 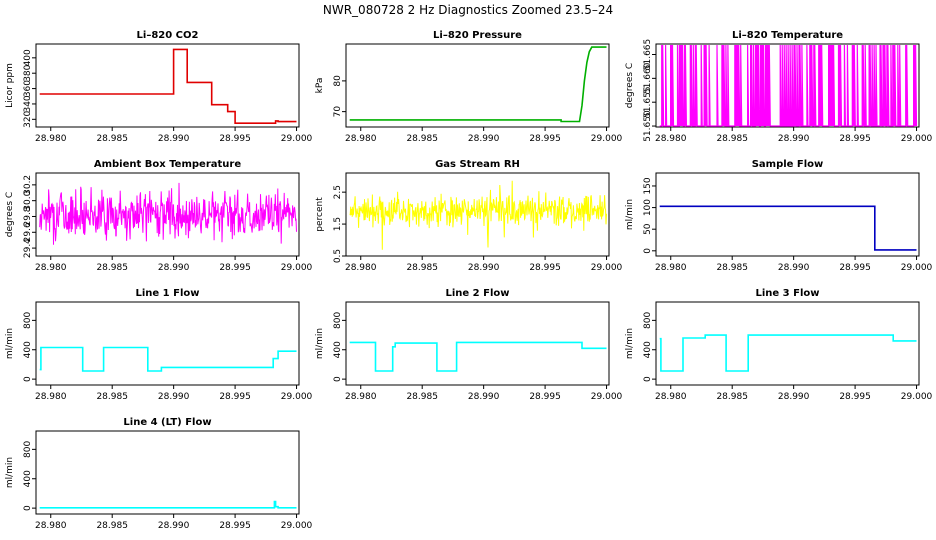 What do you see at coordinates (794, 139) in the screenshot?
I see `x-tick-label-temperature-2: 28.990` at bounding box center [794, 139].